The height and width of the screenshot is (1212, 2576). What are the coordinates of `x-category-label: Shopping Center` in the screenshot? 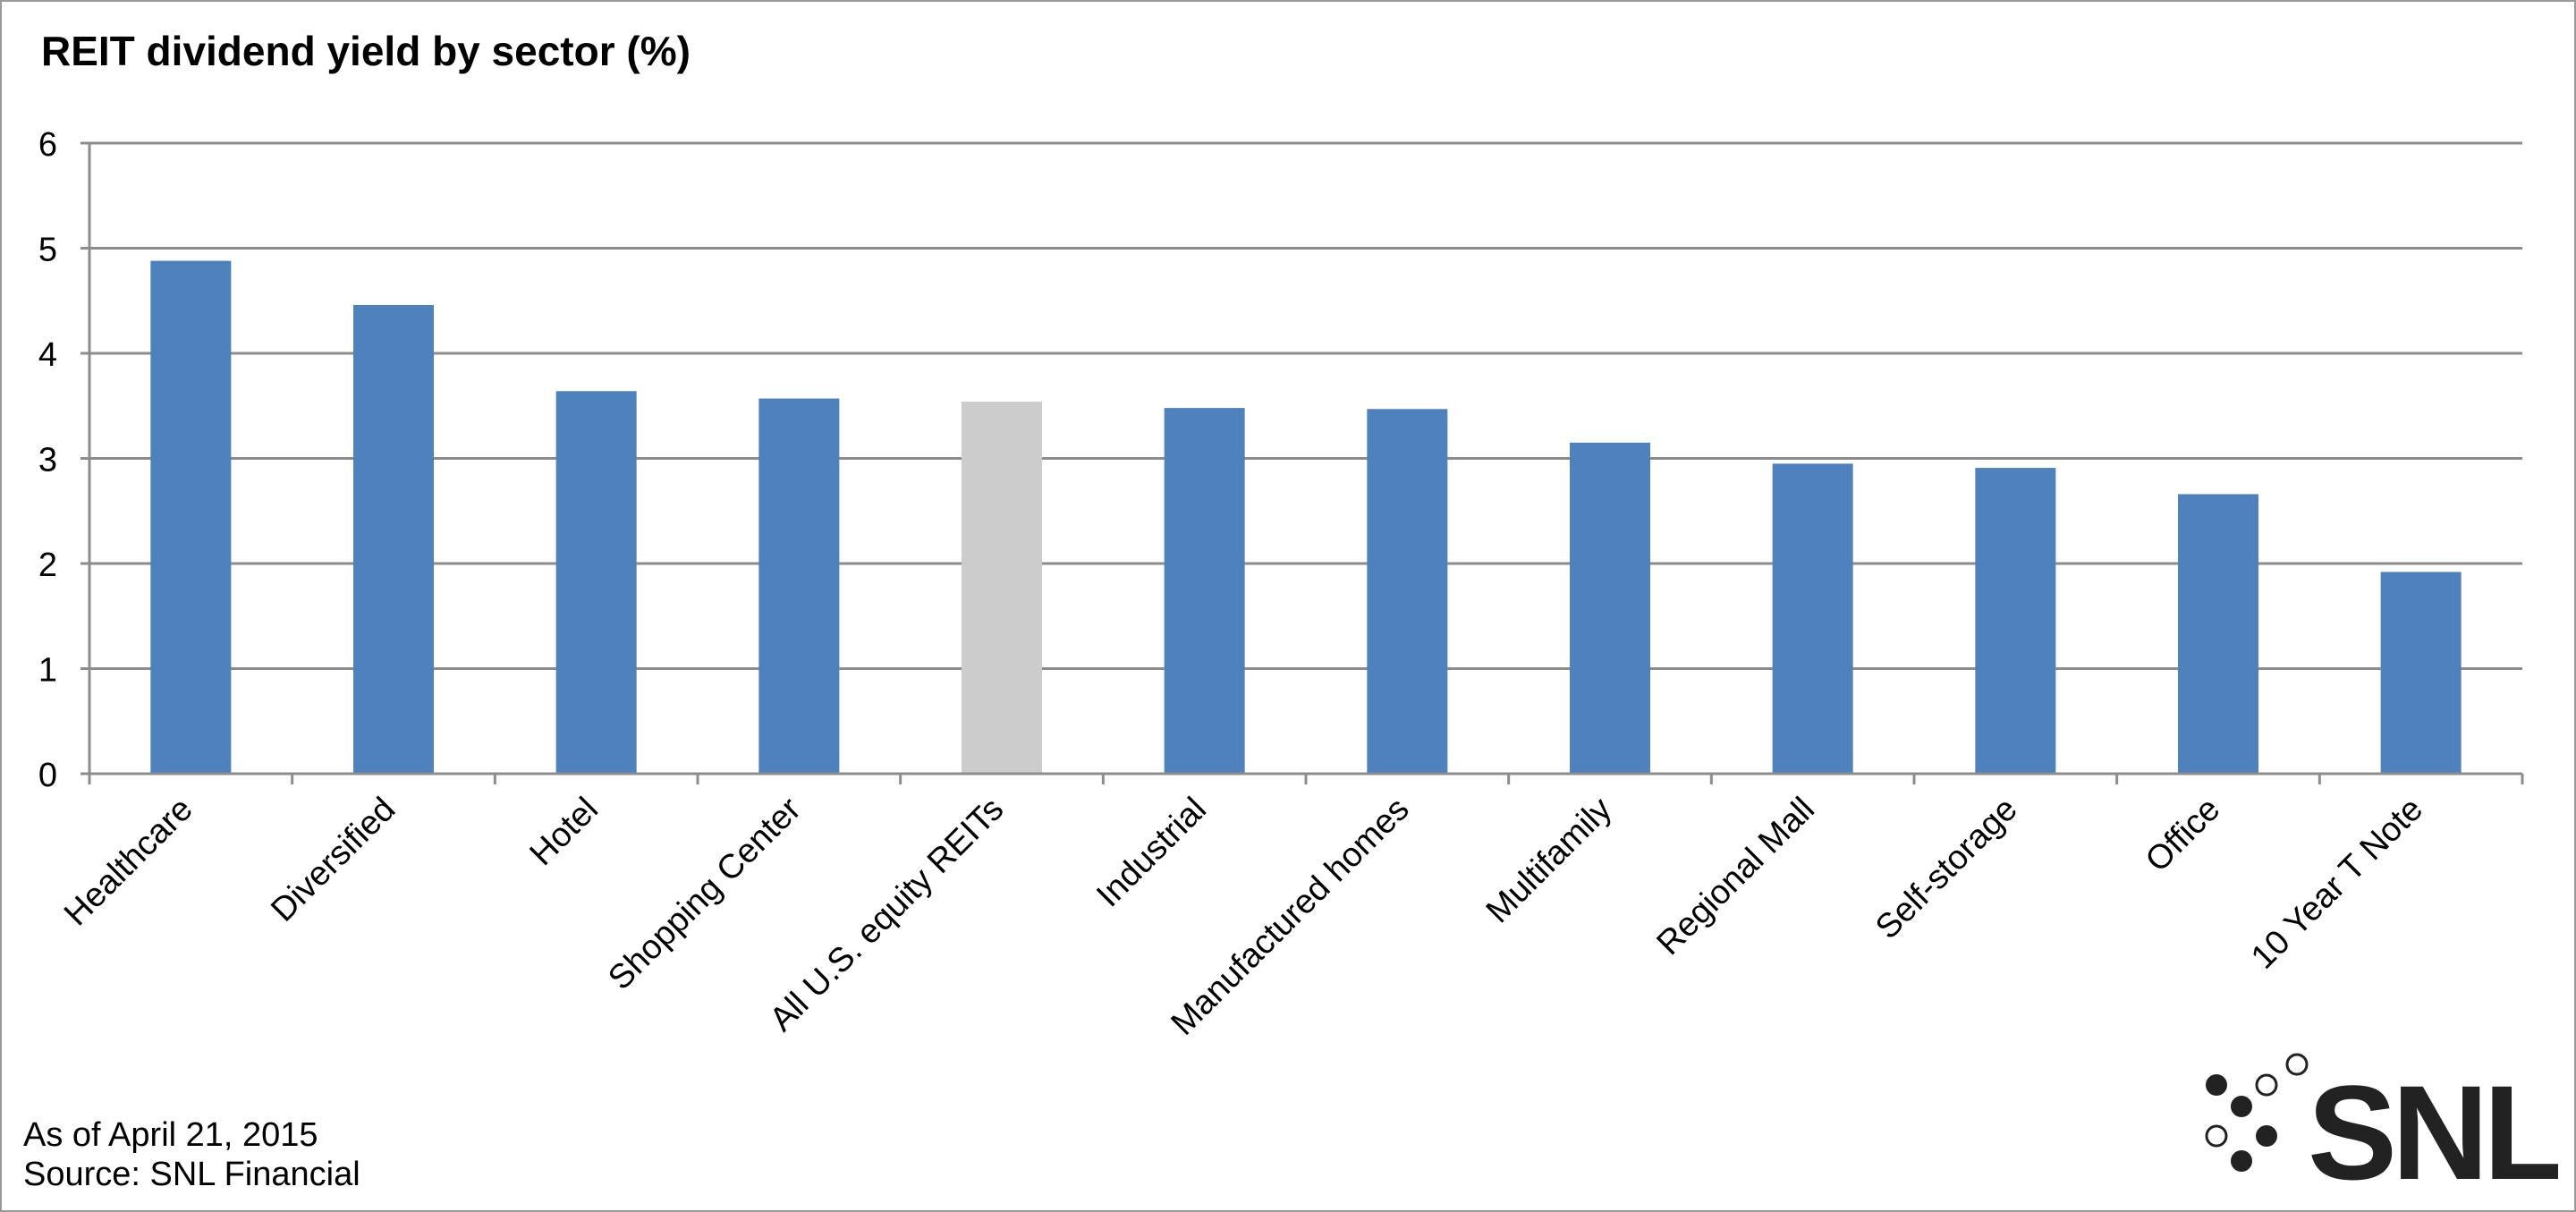 It's located at (705, 893).